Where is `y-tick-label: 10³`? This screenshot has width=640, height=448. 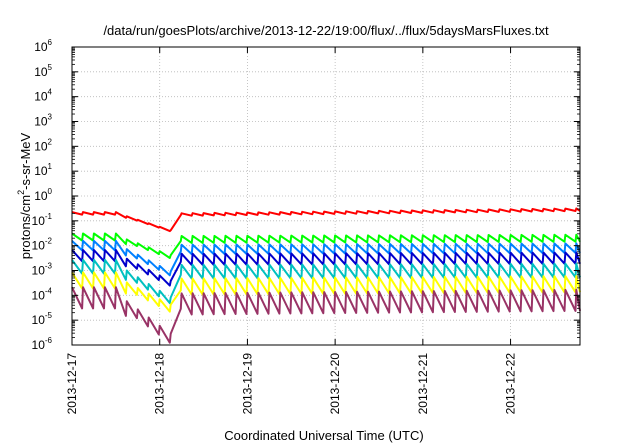 y-tick-label: 10³ is located at coordinates (43, 121).